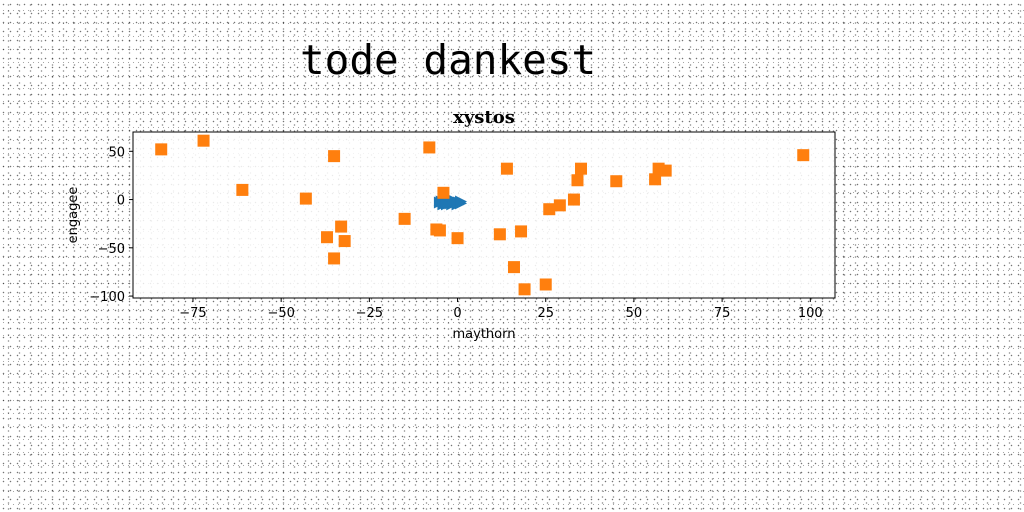 This screenshot has height=512, width=1024. Describe the element at coordinates (501, 309) in the screenshot. I see `x-axis: −75 −50 −25 0 25 50 75 100` at that location.